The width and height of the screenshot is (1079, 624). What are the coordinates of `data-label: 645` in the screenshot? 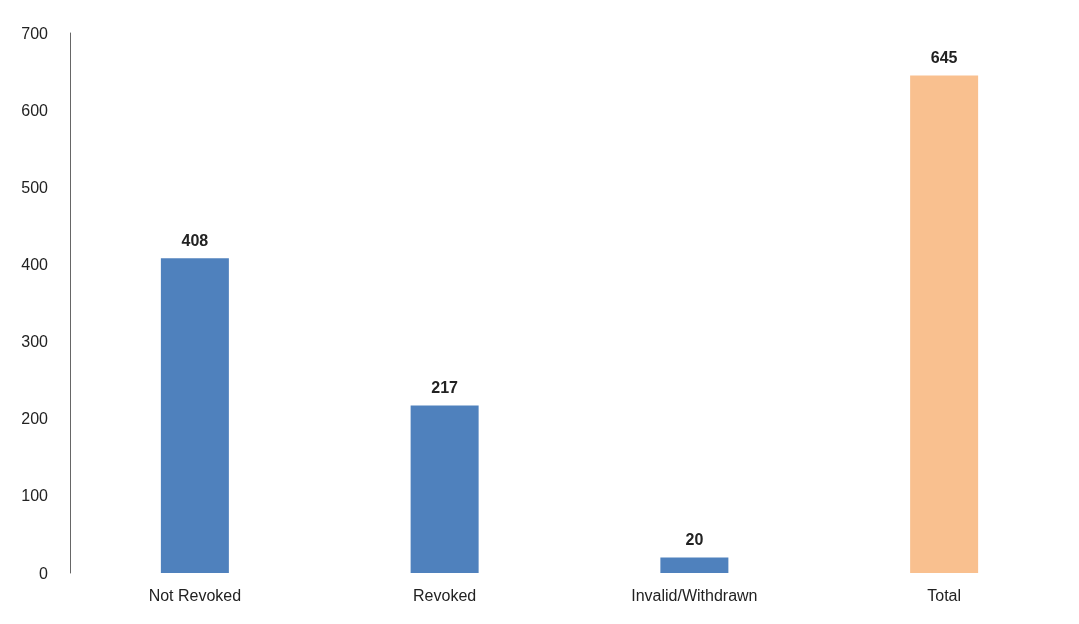 It's located at (944, 57).